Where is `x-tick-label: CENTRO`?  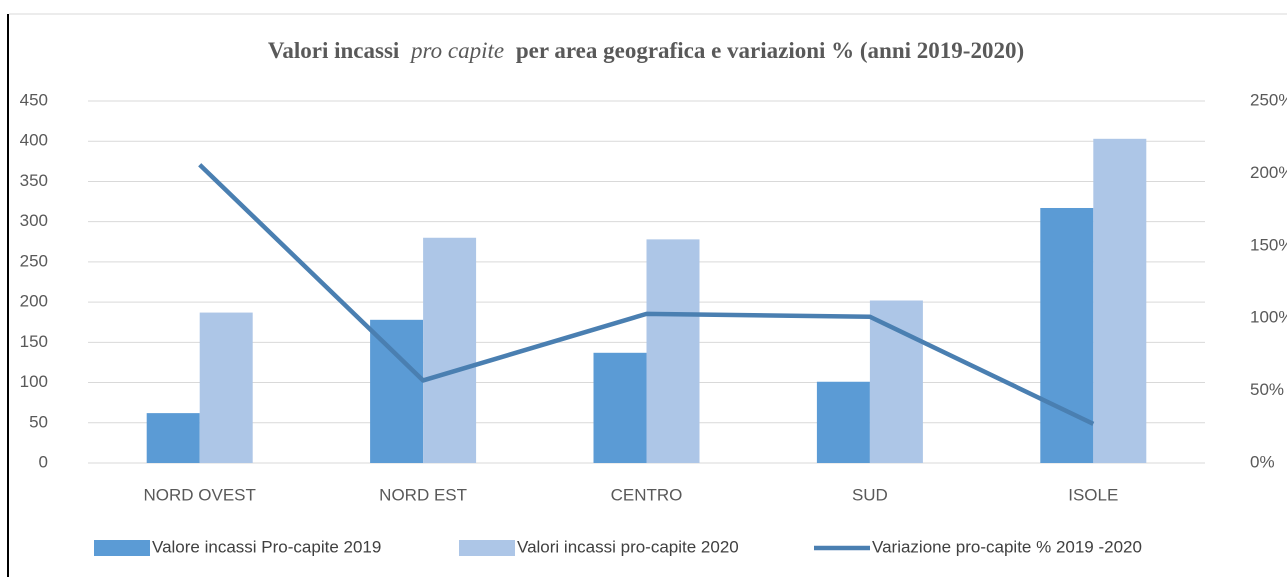
x-tick-label: CENTRO is located at coordinates (647, 494).